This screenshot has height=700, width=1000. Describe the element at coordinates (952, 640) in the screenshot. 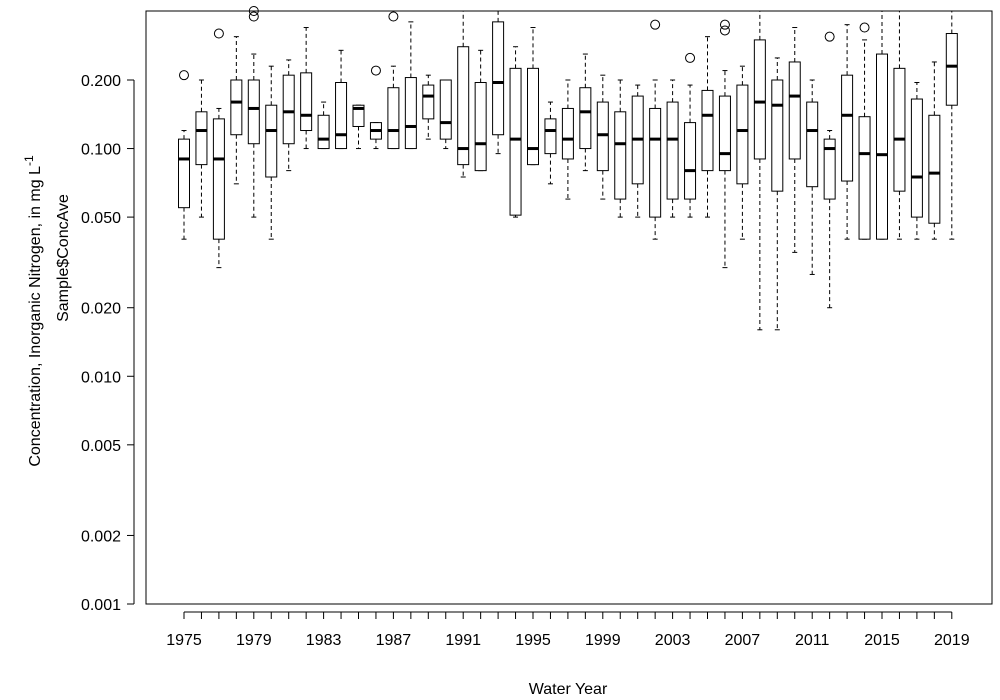

I see `x-tick-label: 2019` at that location.